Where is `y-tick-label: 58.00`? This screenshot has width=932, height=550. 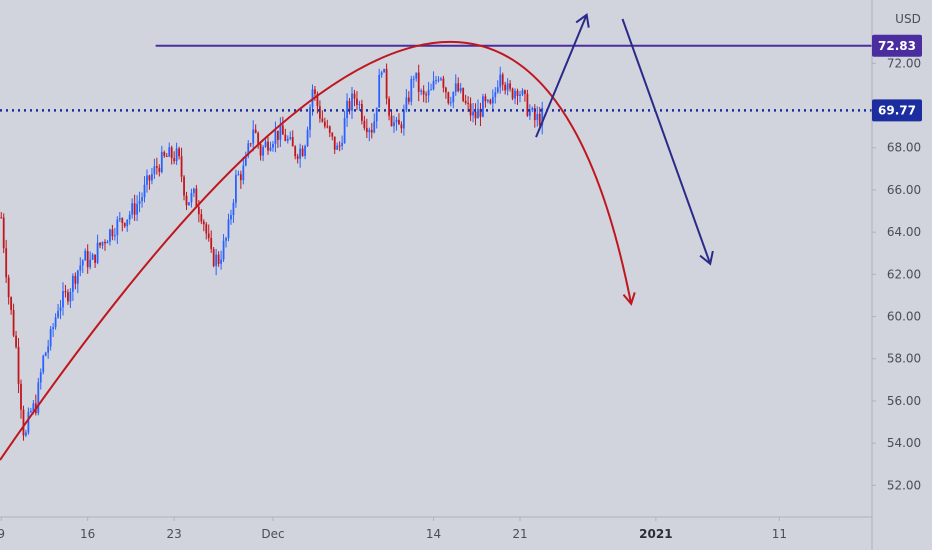 y-tick-label: 58.00 is located at coordinates (904, 359).